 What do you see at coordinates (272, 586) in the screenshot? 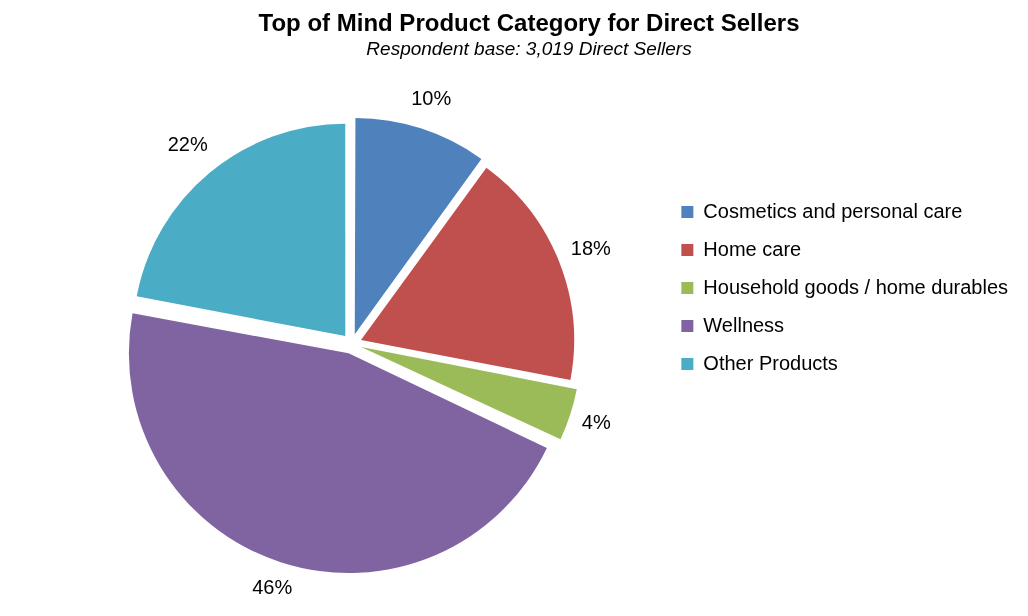
I see `data-label: 46%` at bounding box center [272, 586].